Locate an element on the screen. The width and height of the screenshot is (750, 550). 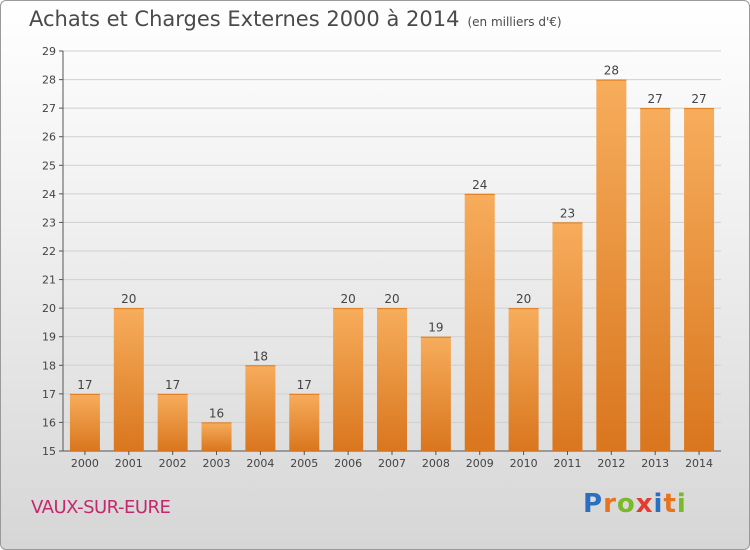
data-label-2005: 17 is located at coordinates (304, 385).